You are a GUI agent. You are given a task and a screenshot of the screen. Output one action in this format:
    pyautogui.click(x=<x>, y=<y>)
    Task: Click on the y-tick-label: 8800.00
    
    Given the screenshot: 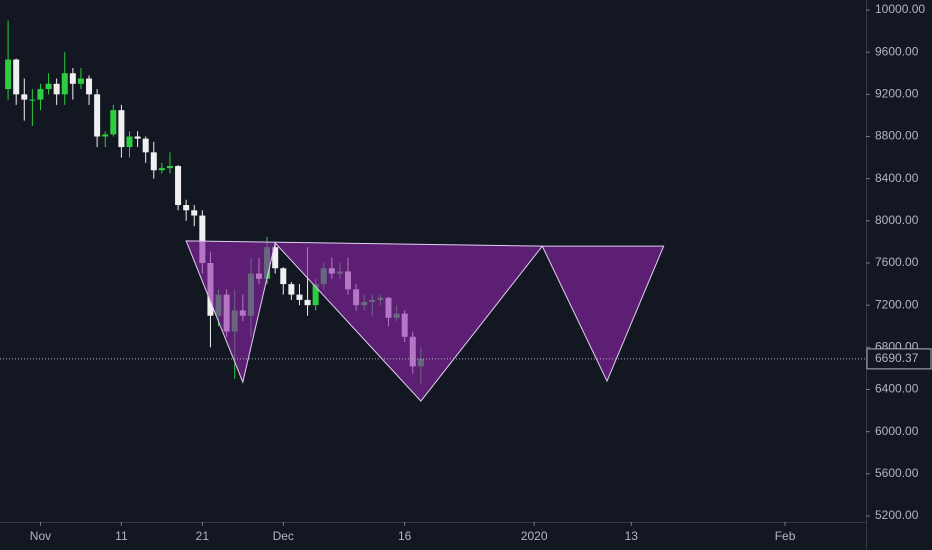 What is the action you would take?
    pyautogui.click(x=897, y=136)
    